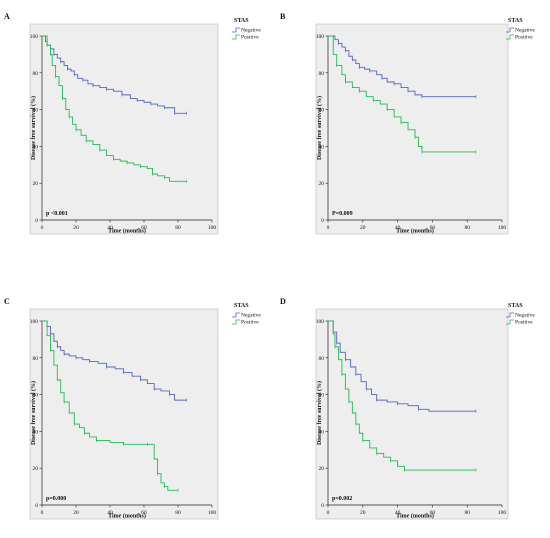 The image size is (550, 538). Describe the element at coordinates (57, 214) in the screenshot. I see `p-value: p <0.001` at that location.